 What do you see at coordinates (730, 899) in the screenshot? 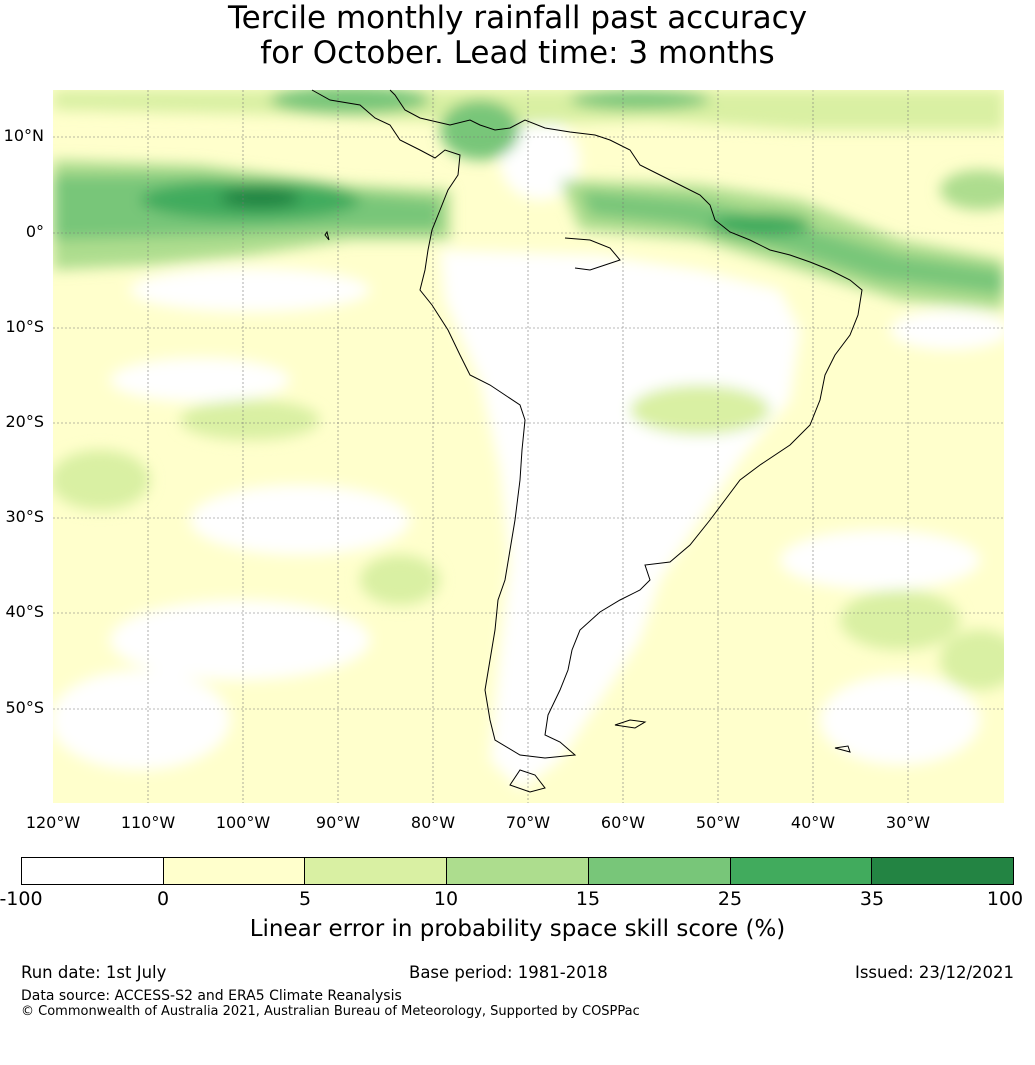
I see `colorbar-tick: 25` at bounding box center [730, 899].